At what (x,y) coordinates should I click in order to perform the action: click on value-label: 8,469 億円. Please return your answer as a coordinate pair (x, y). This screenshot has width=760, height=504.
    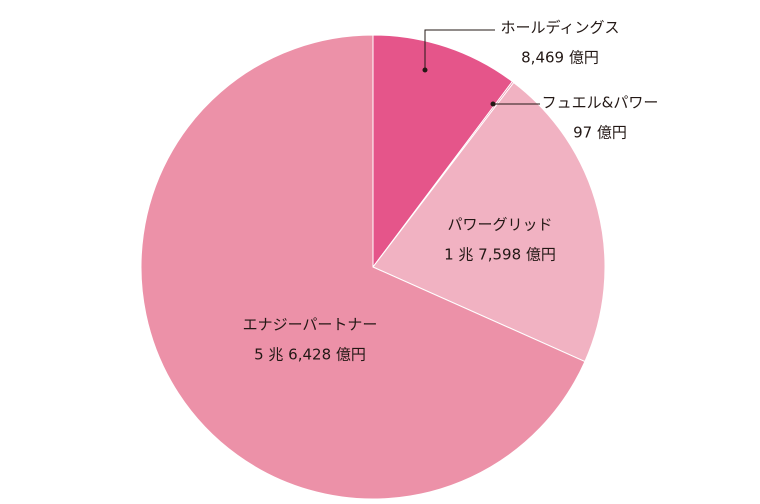
    Looking at the image, I should click on (560, 58).